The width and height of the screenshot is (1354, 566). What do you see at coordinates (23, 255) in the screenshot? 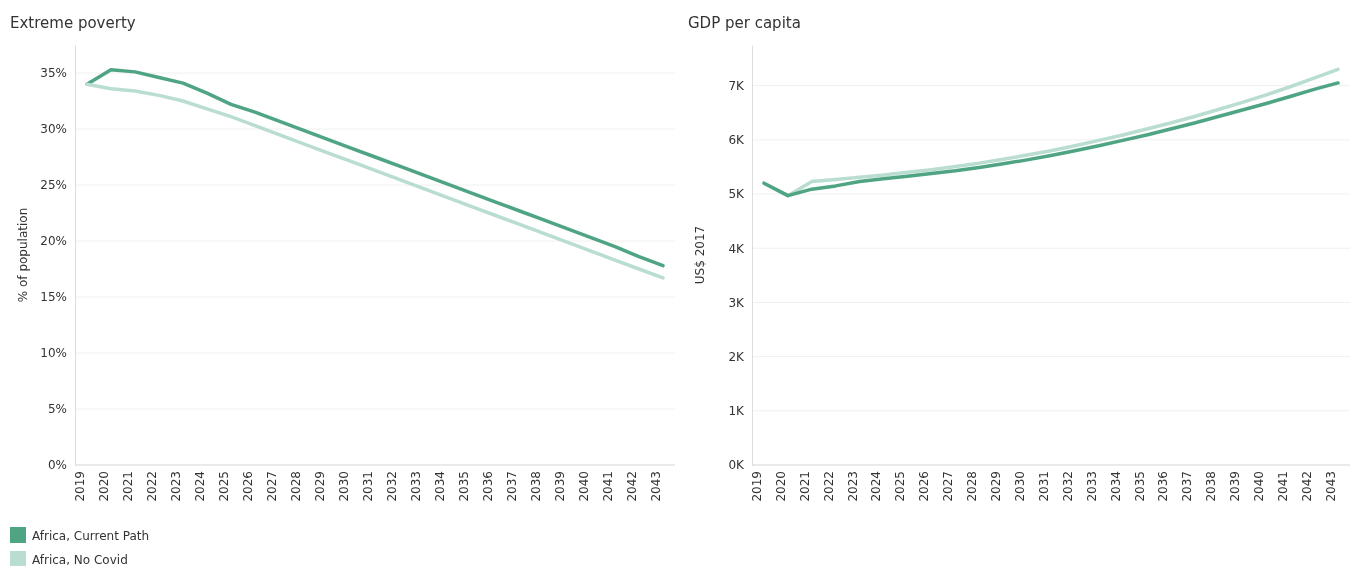
I see `y-axis-title: % of population` at bounding box center [23, 255].